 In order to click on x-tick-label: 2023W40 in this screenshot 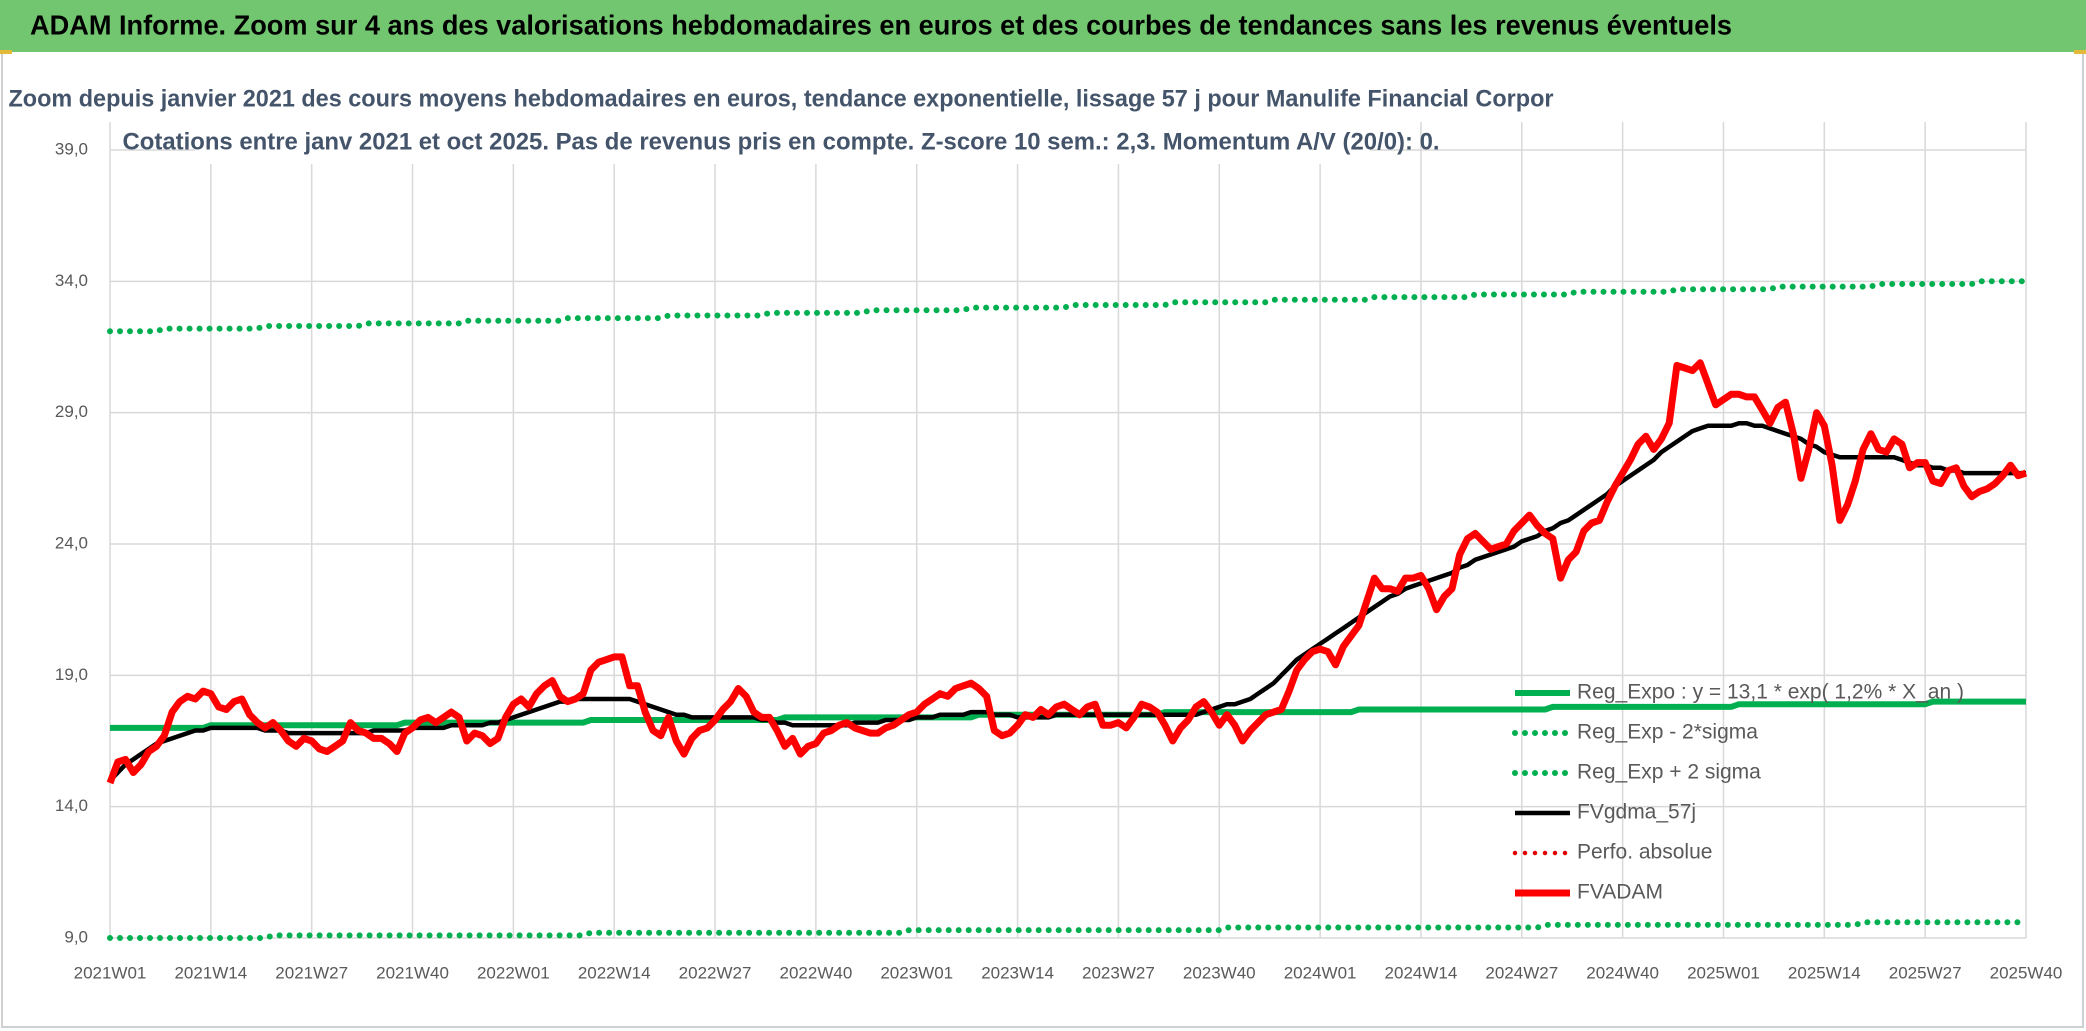, I will do `click(1219, 972)`.